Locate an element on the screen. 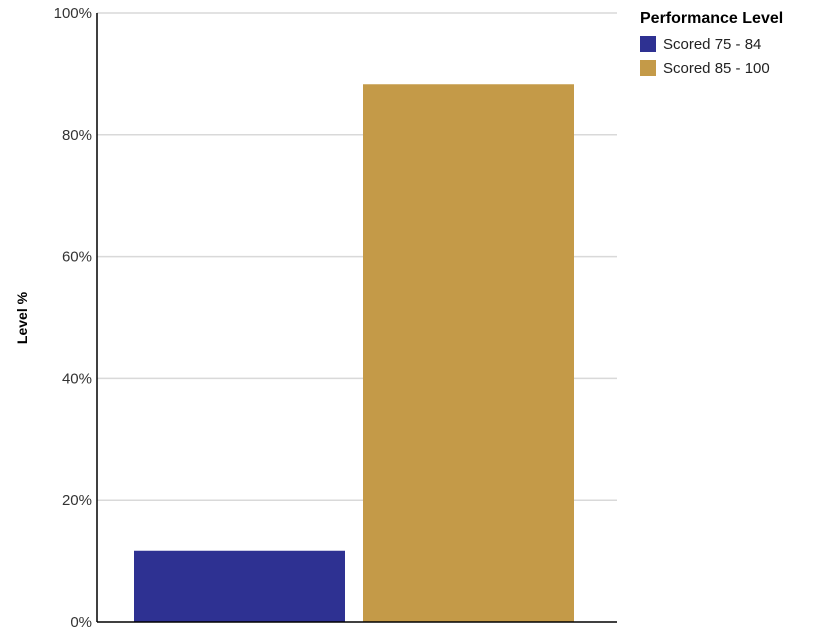 This screenshot has width=817, height=633. legend-label-1: Scored 75 - 84 is located at coordinates (712, 44).